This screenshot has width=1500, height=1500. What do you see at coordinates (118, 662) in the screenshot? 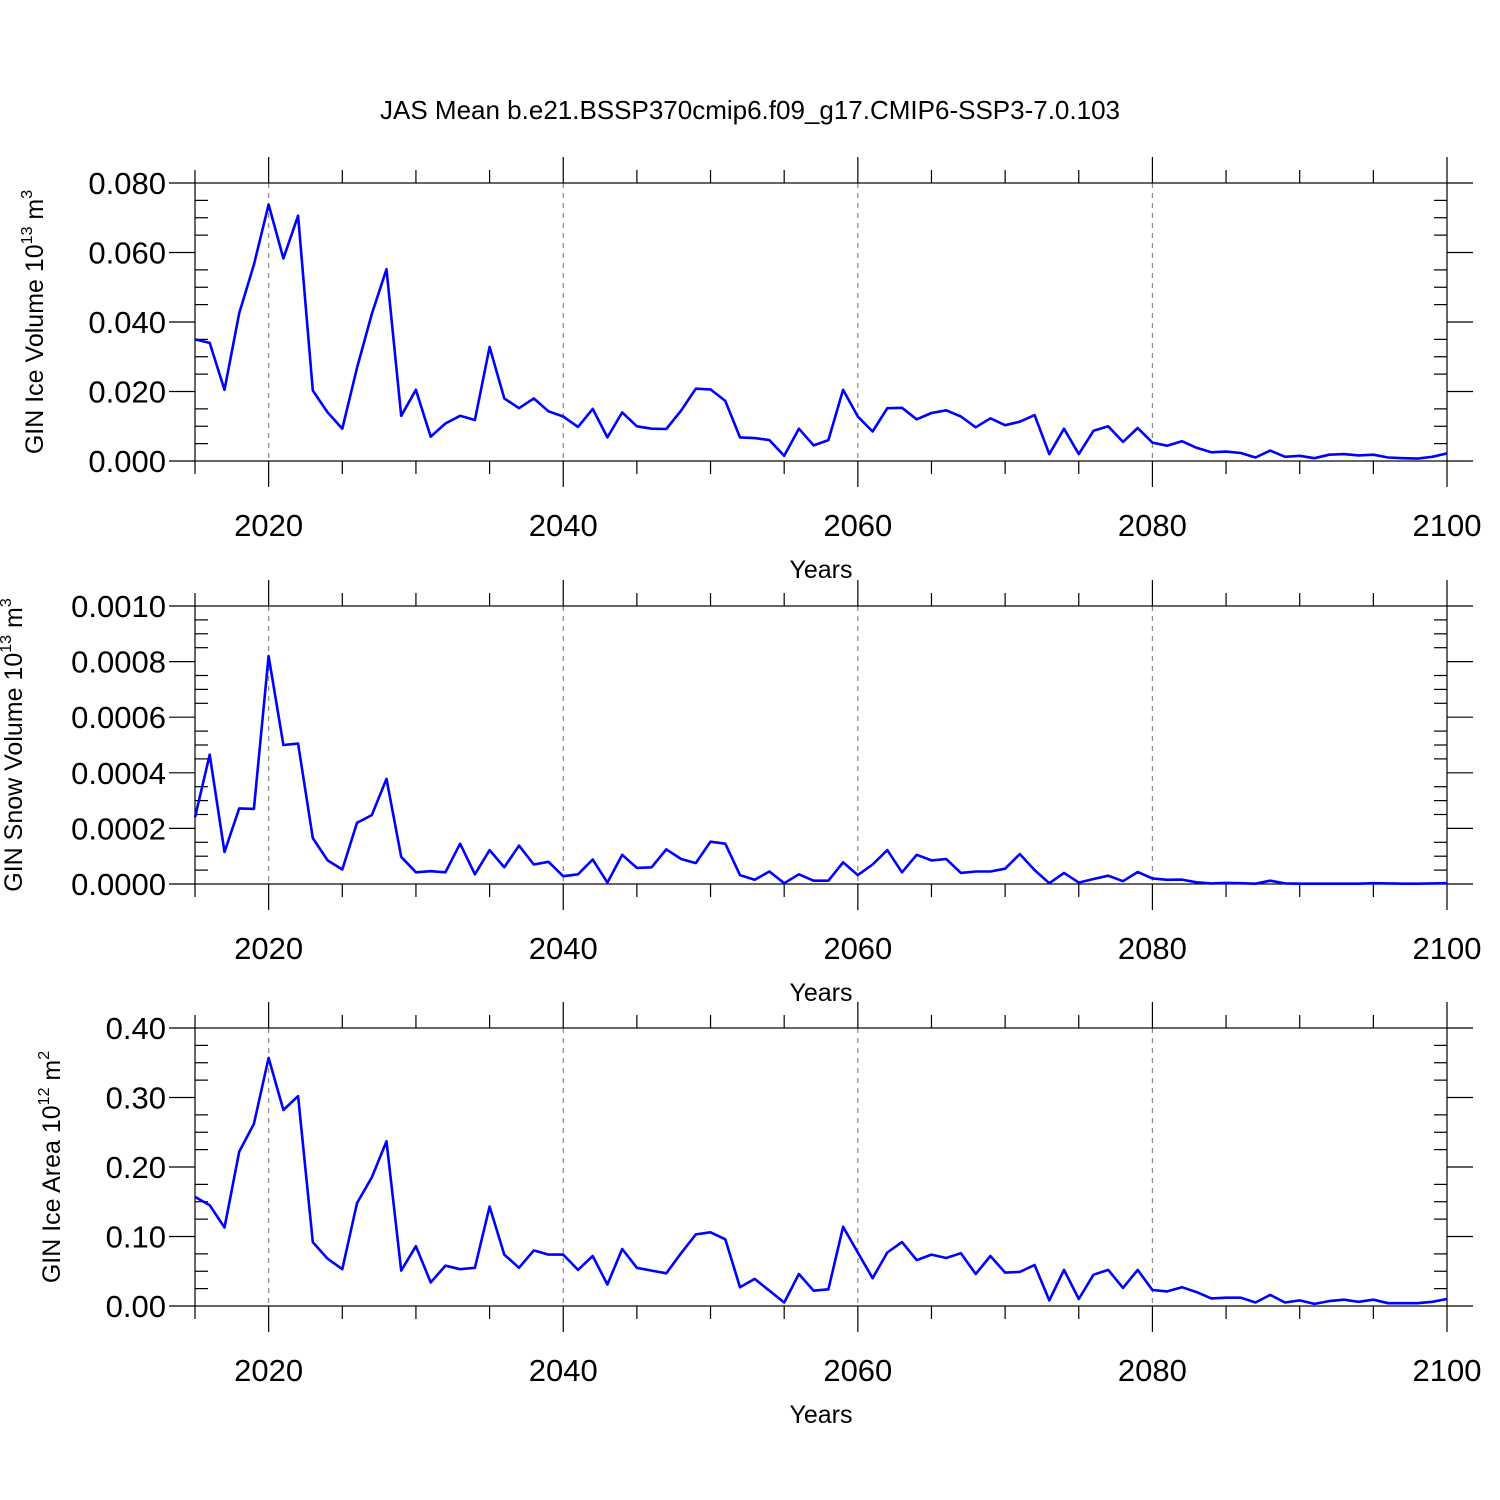
I see `y-tick-label: 0.0008` at bounding box center [118, 662].